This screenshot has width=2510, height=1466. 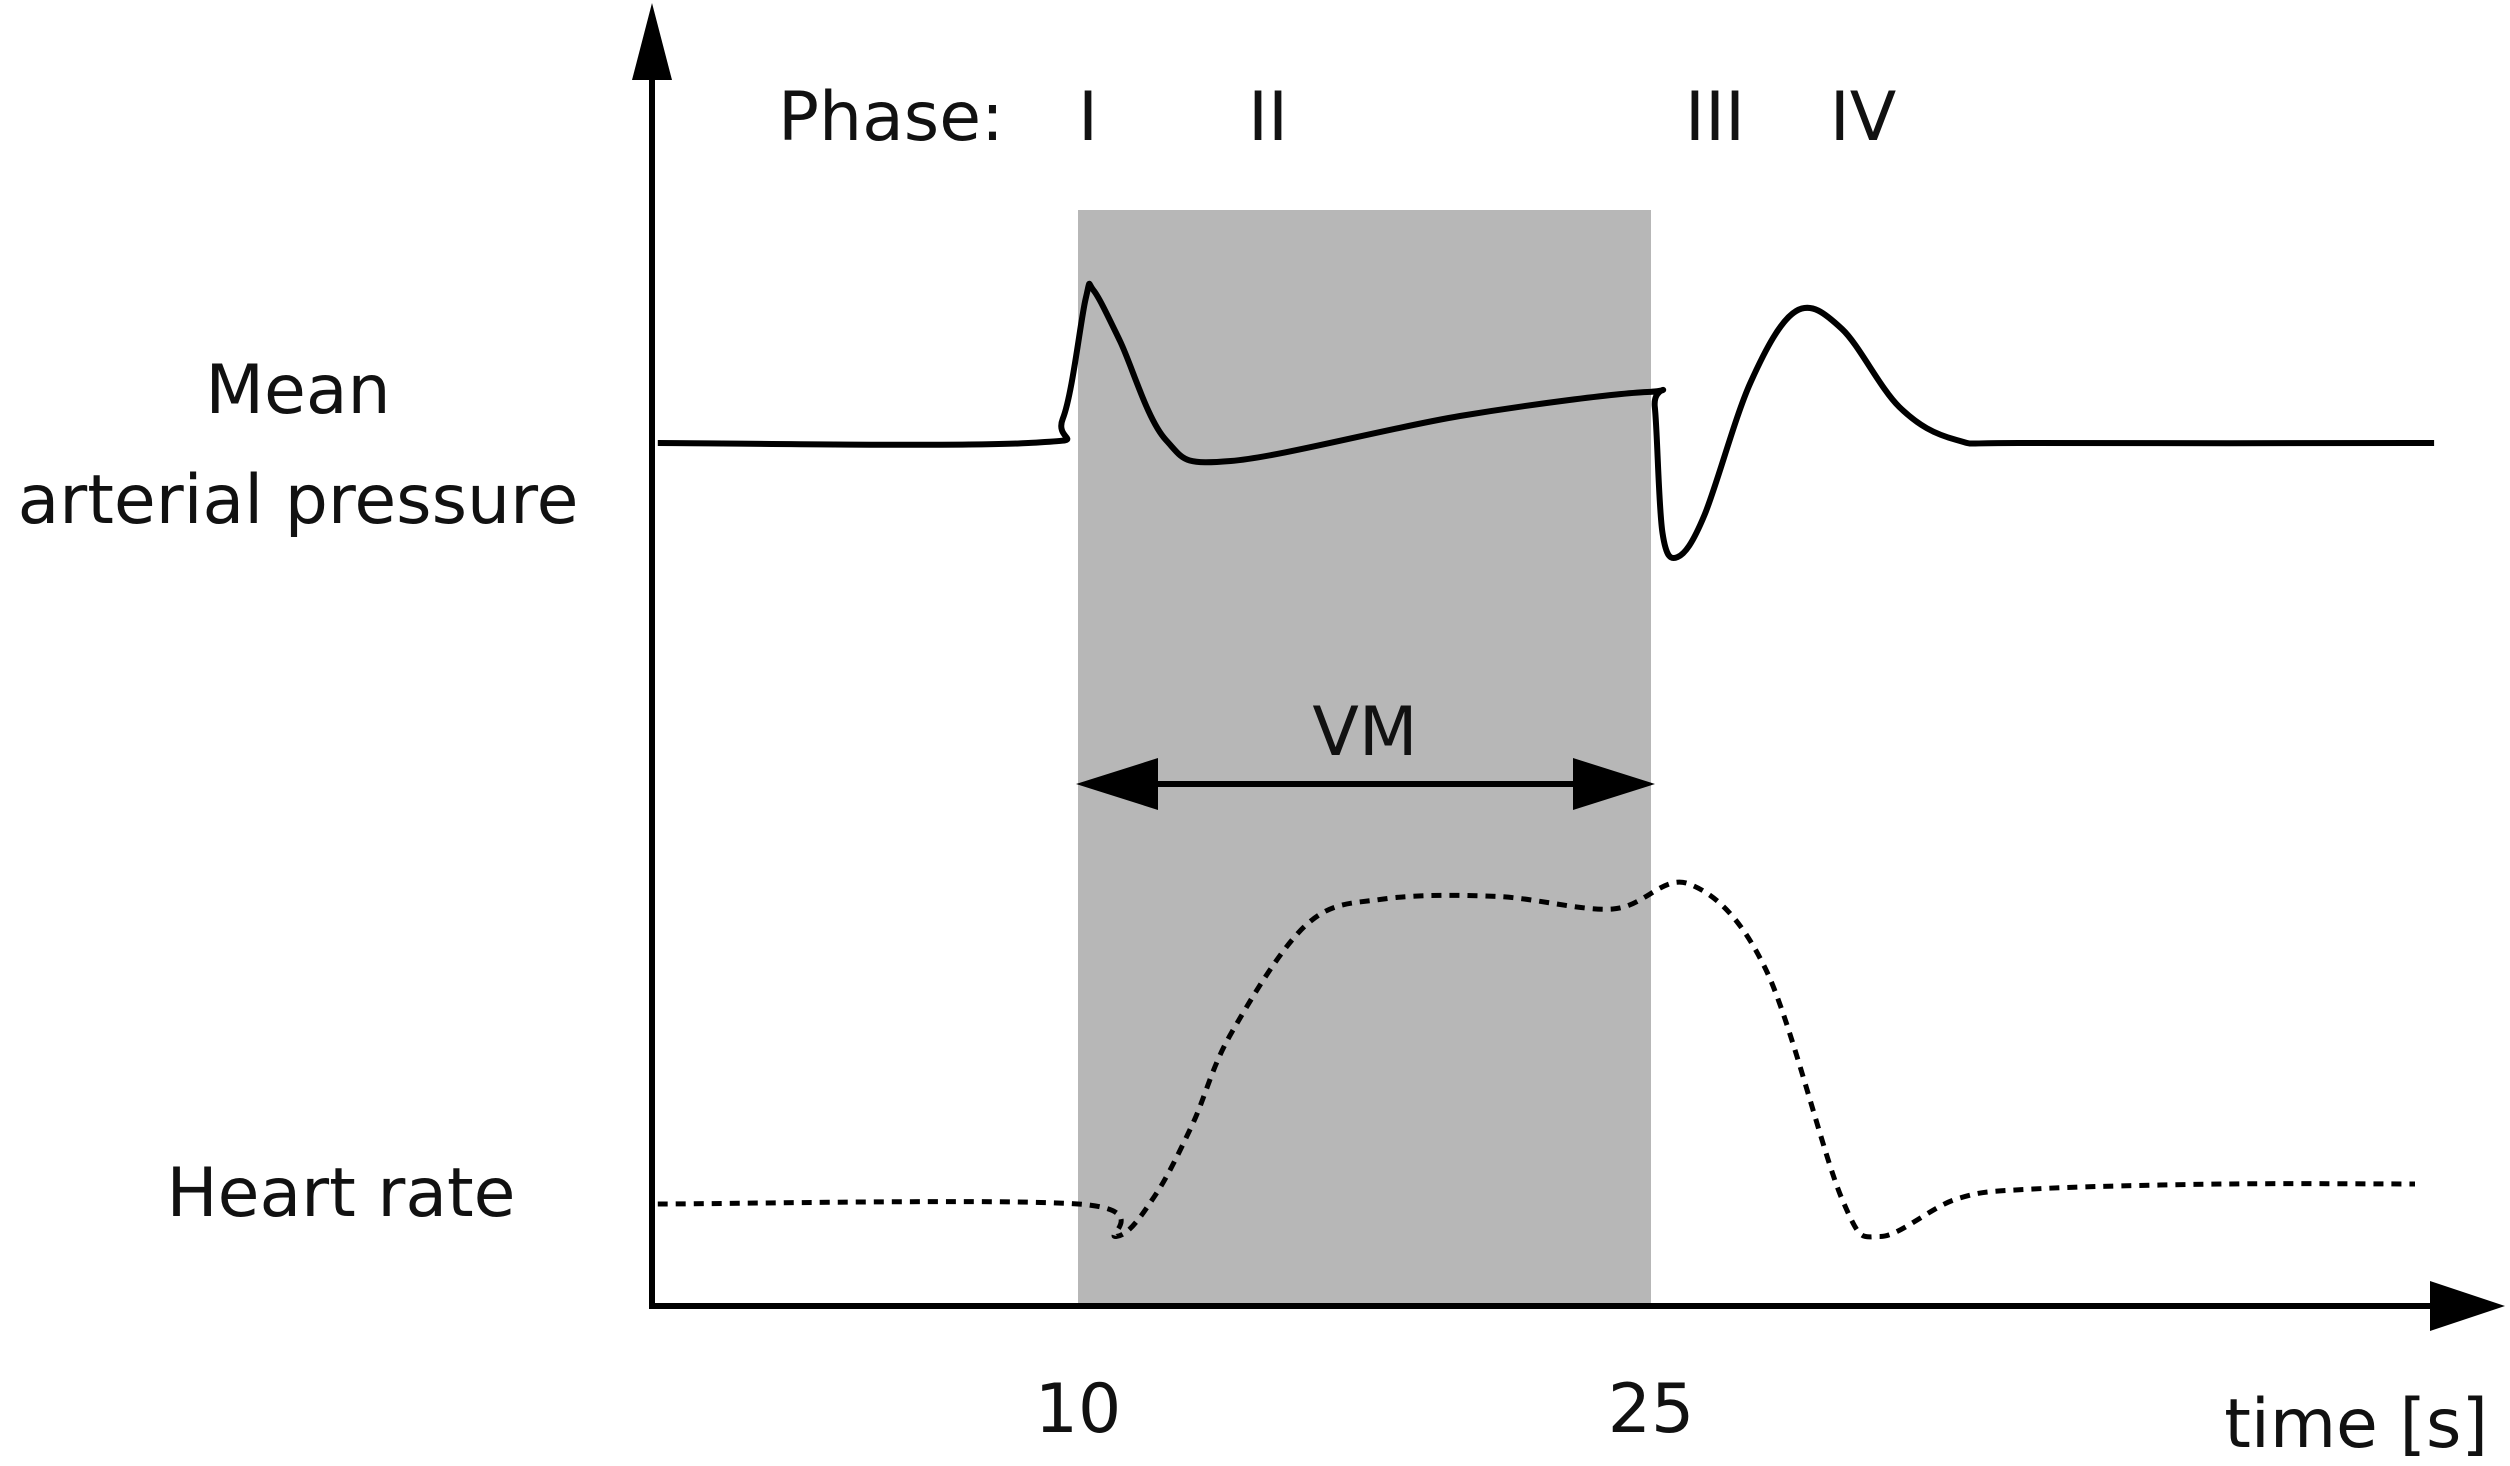 I want to click on phase-label-3: III, so click(x=1715, y=117).